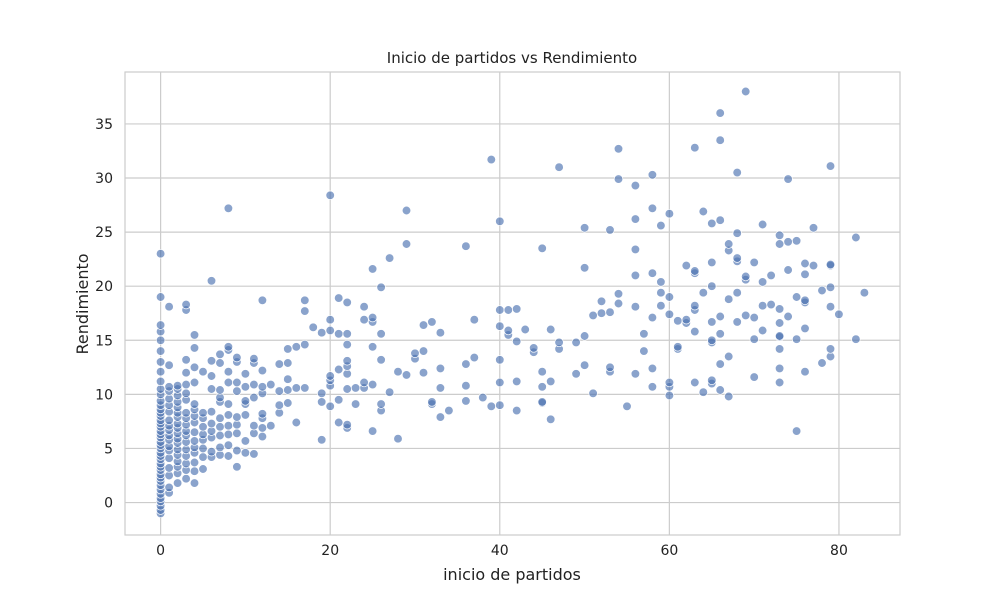 The width and height of the screenshot is (1000, 600). Describe the element at coordinates (108, 504) in the screenshot. I see `y-tick-label: 0` at that location.